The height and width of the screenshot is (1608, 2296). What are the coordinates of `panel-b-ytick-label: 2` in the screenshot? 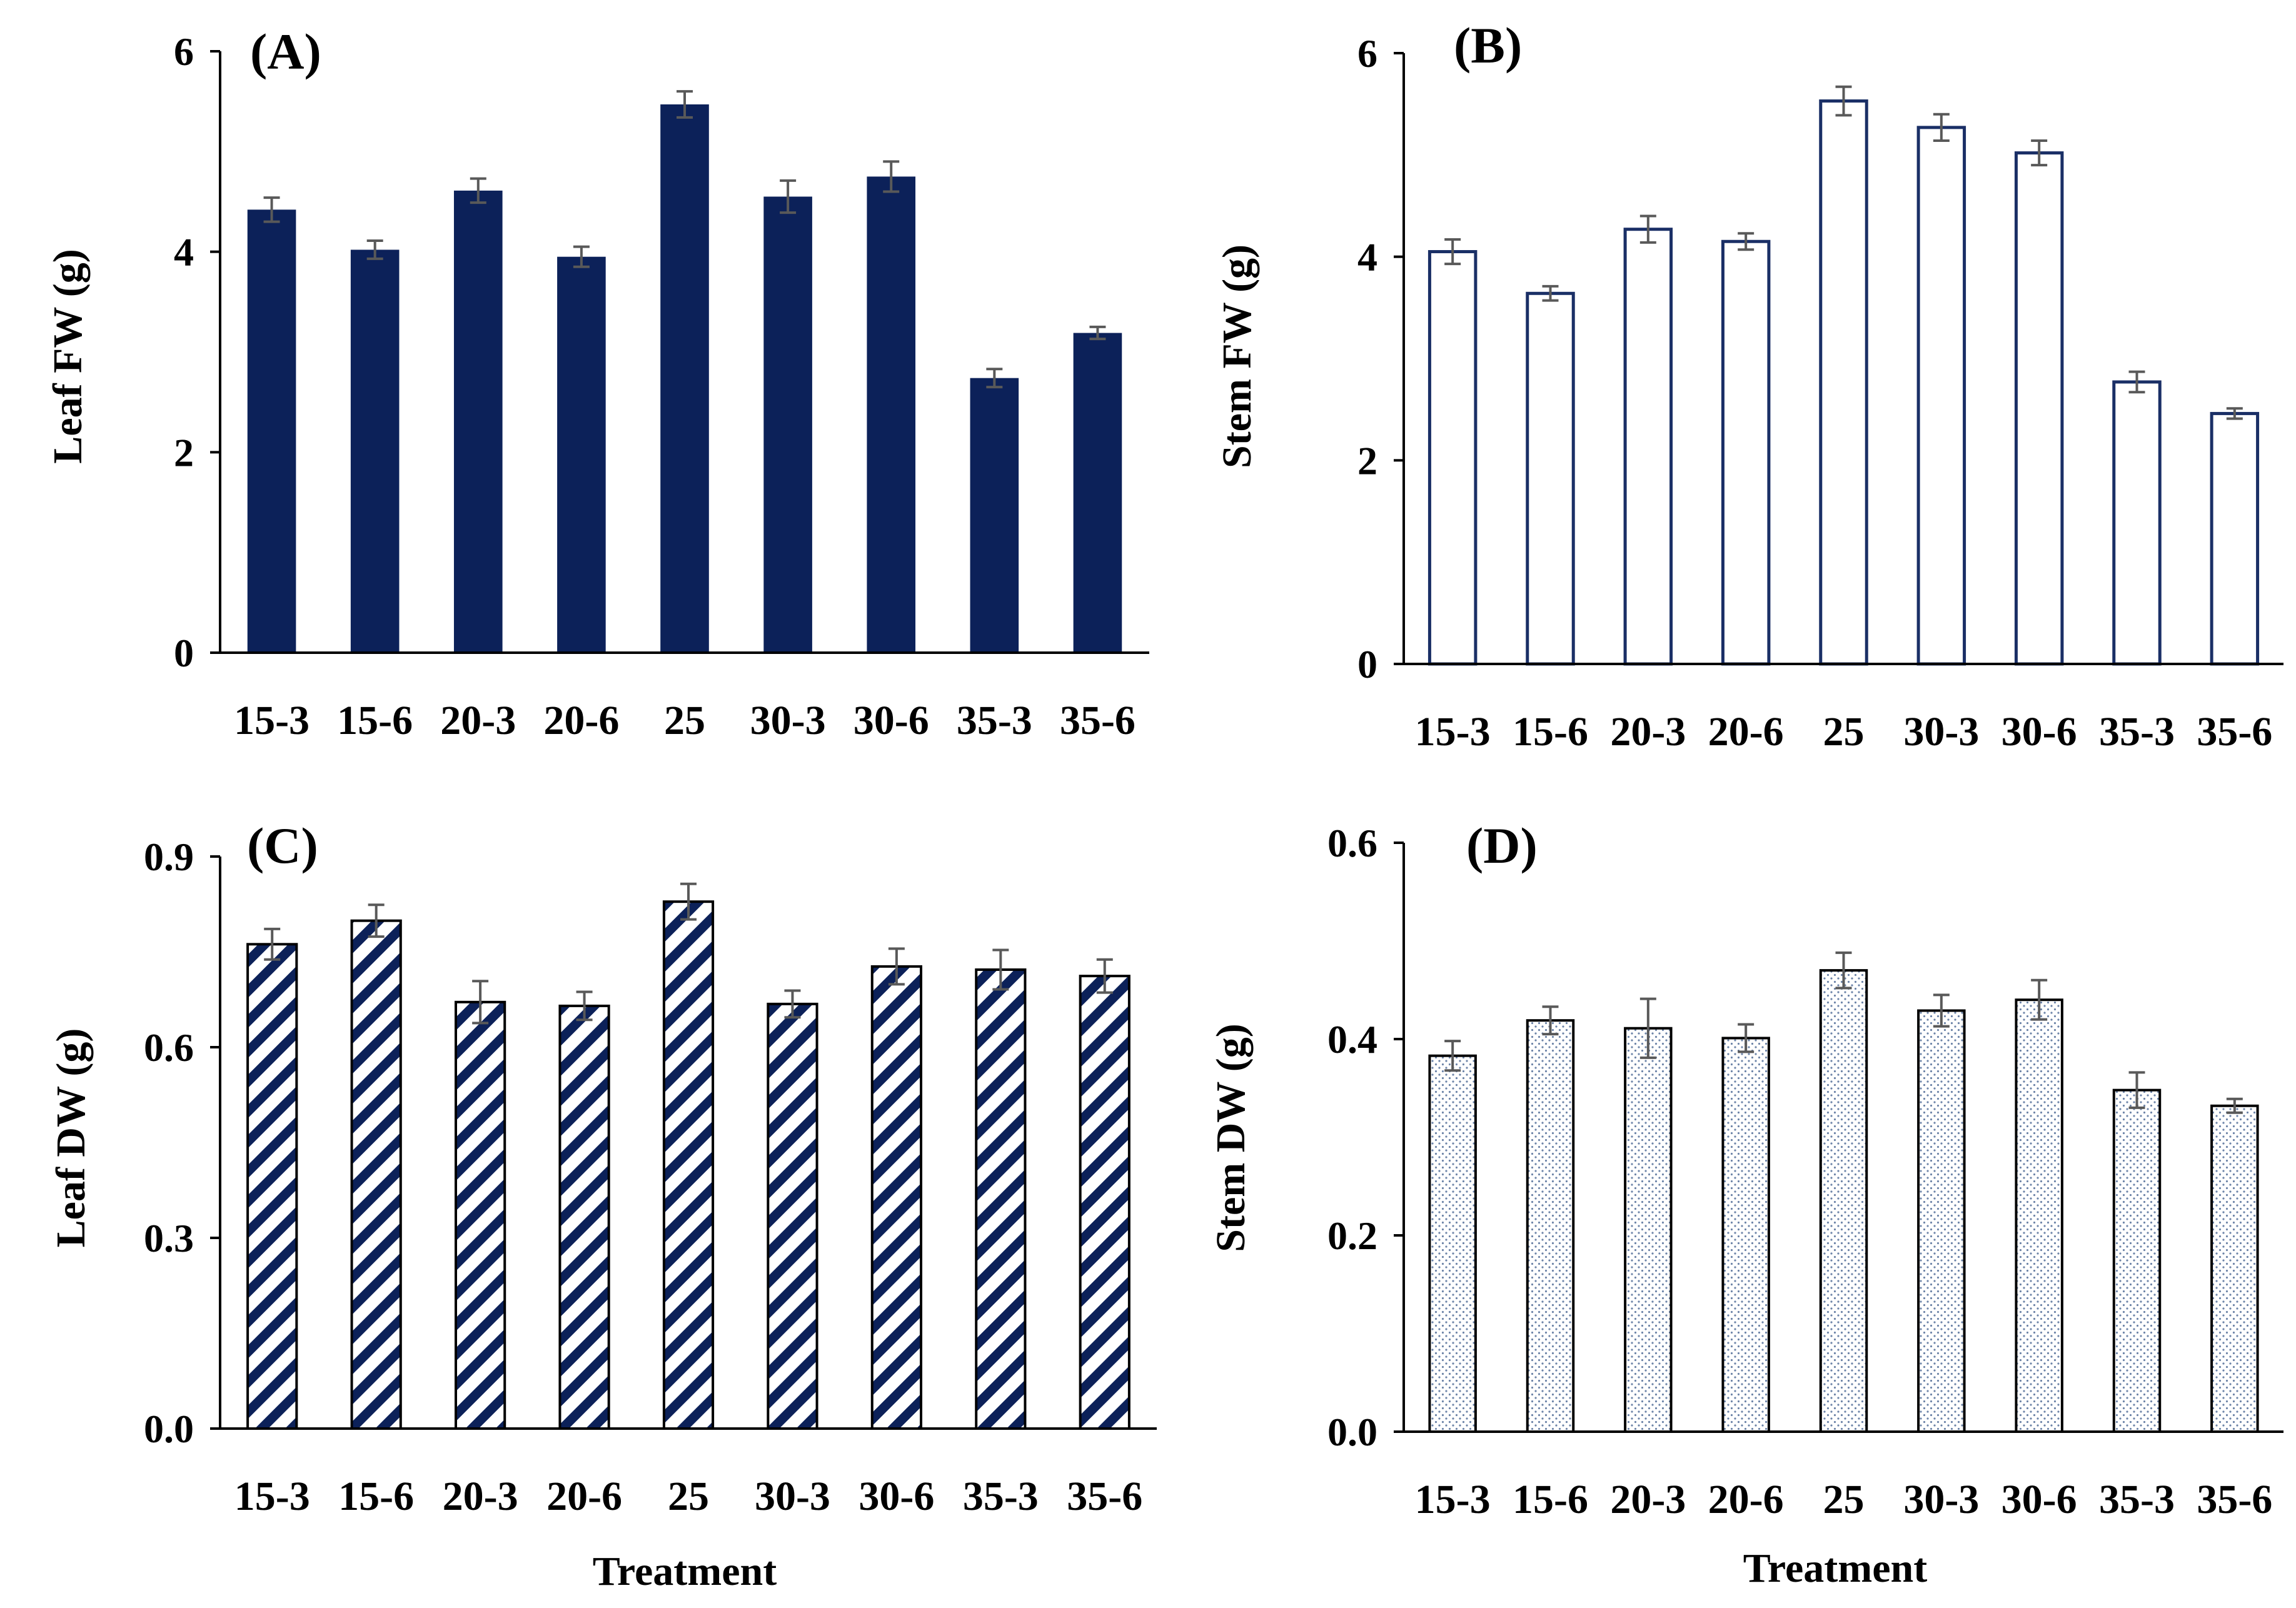 It's located at (1367, 460).